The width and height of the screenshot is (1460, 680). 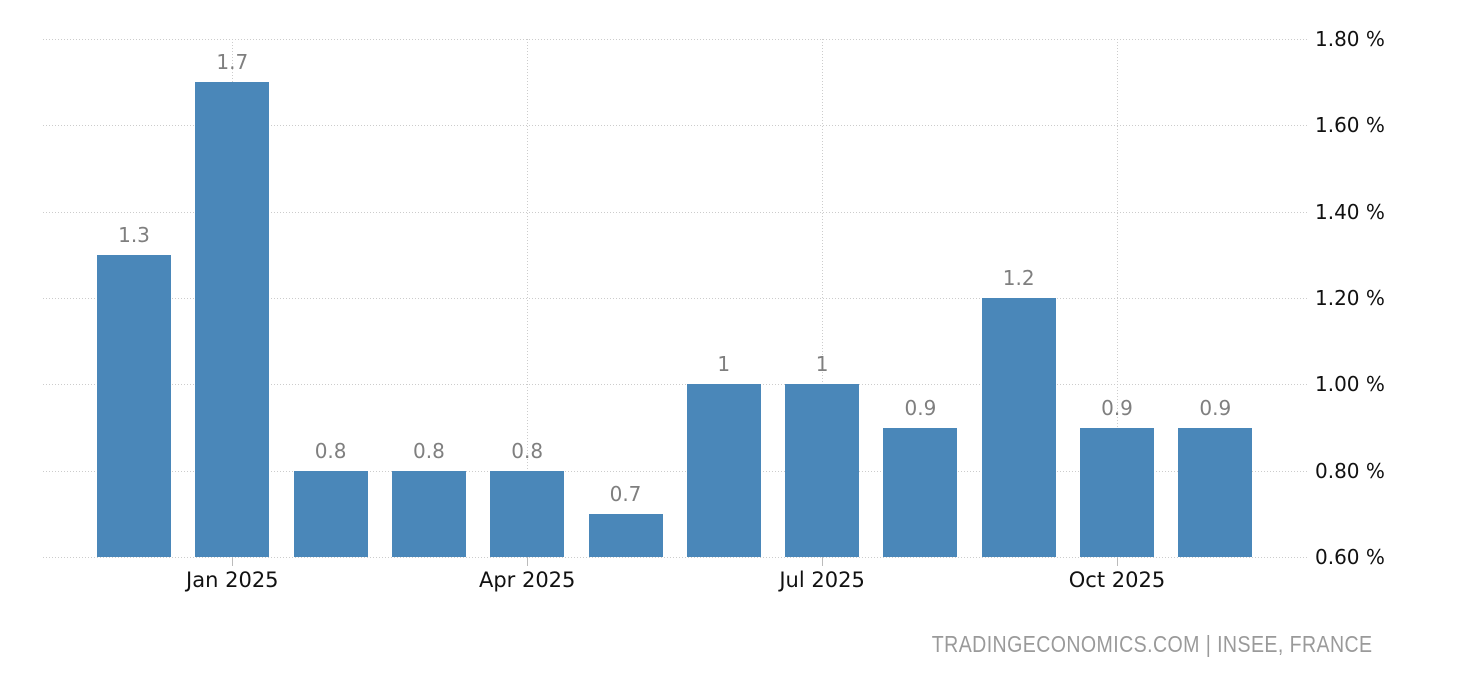 I want to click on bar-value-label: 0.7, so click(x=625, y=493).